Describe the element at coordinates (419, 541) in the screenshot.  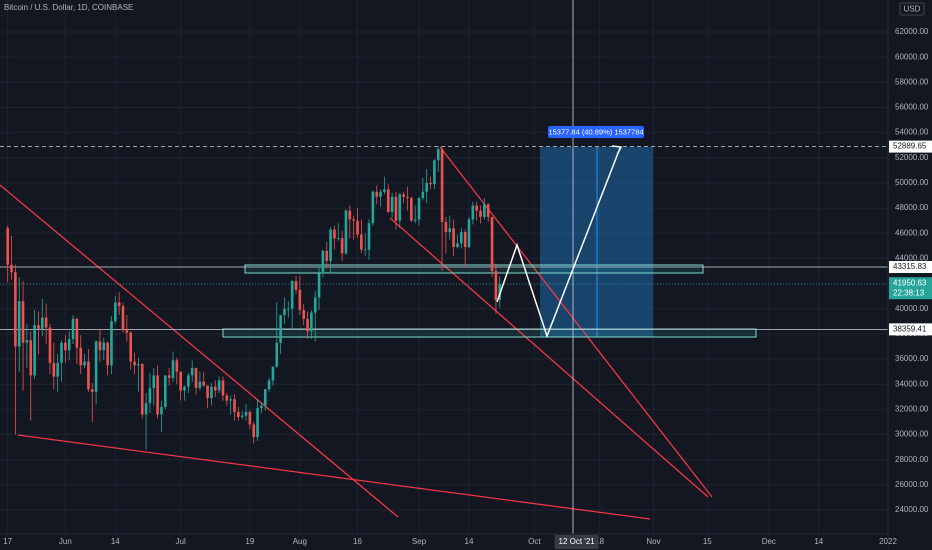
I see `x-tick-label: Sep` at that location.